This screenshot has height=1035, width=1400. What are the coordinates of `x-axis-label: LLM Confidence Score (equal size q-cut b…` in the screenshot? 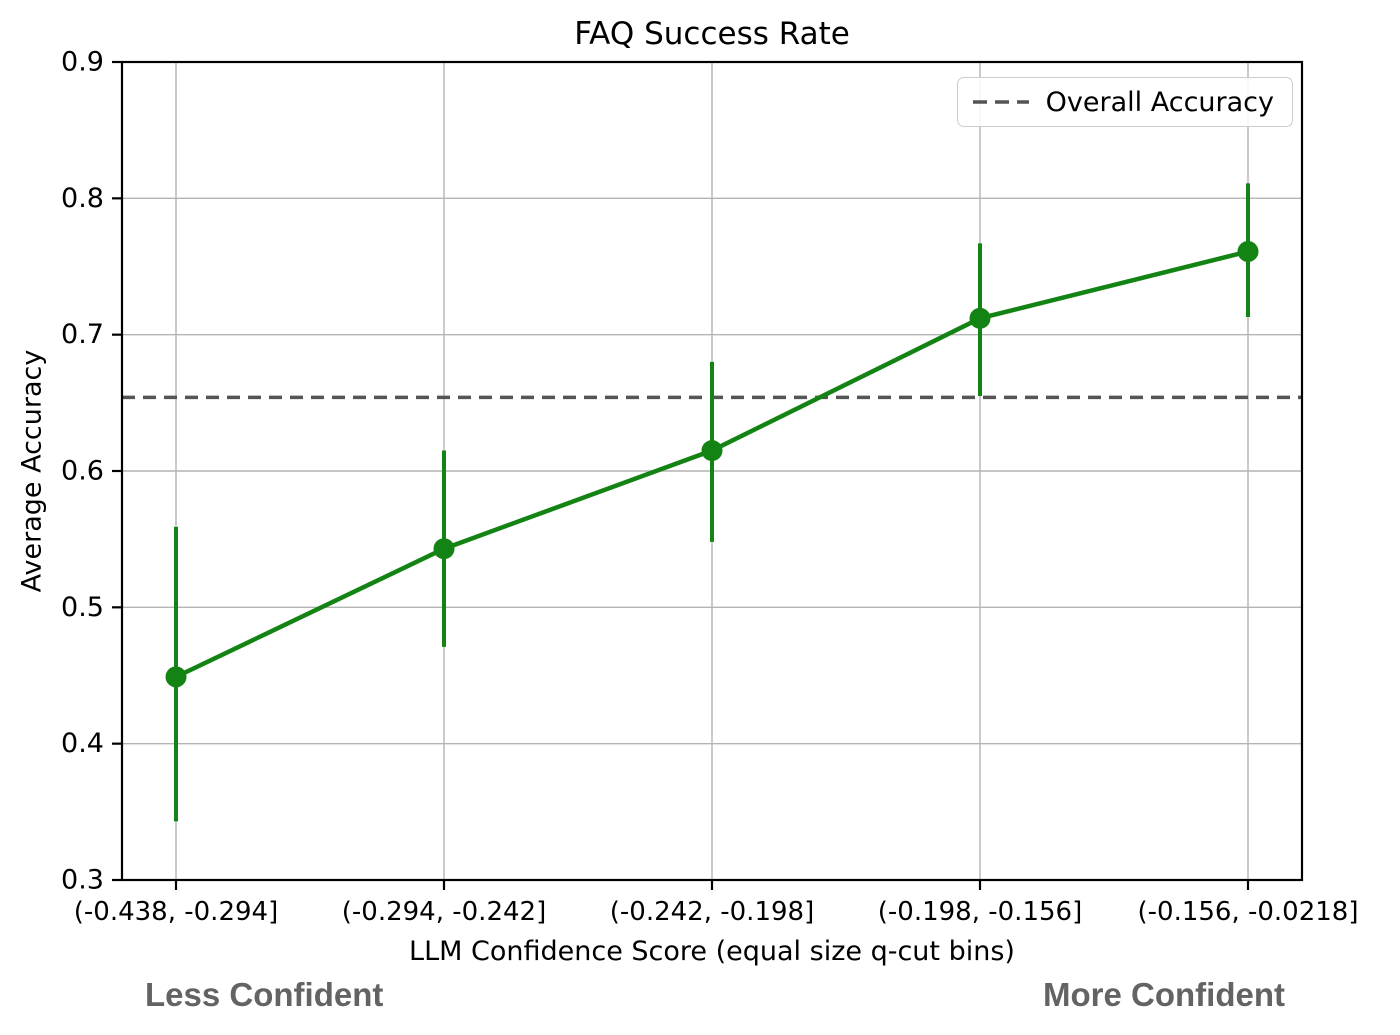 It's located at (712, 951).